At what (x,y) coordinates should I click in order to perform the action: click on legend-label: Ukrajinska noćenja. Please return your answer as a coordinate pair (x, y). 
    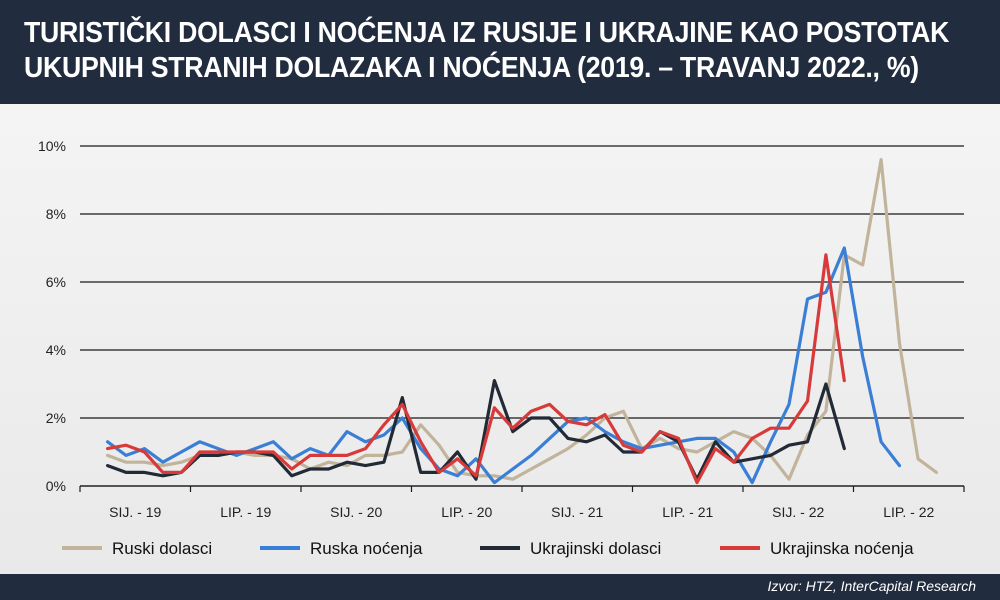
    Looking at the image, I should click on (842, 548).